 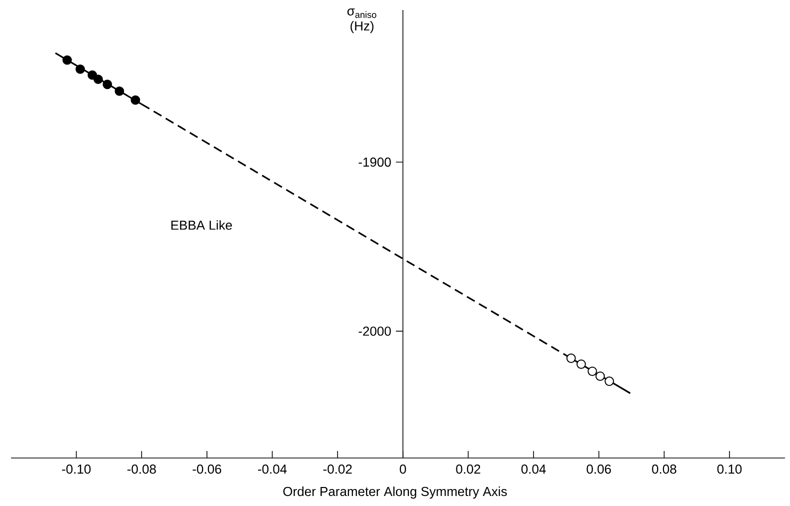 What do you see at coordinates (374, 162) in the screenshot?
I see `y-tick-label: -1900` at bounding box center [374, 162].